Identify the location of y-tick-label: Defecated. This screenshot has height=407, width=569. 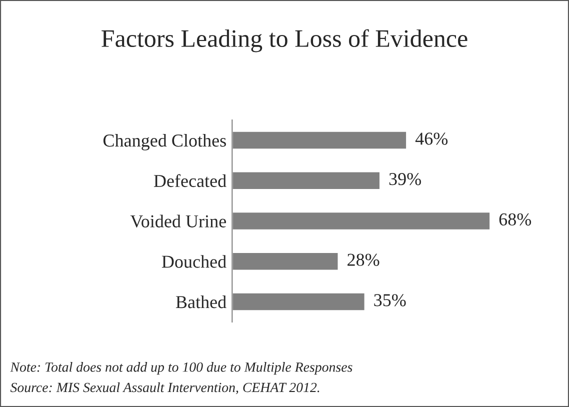
(190, 181).